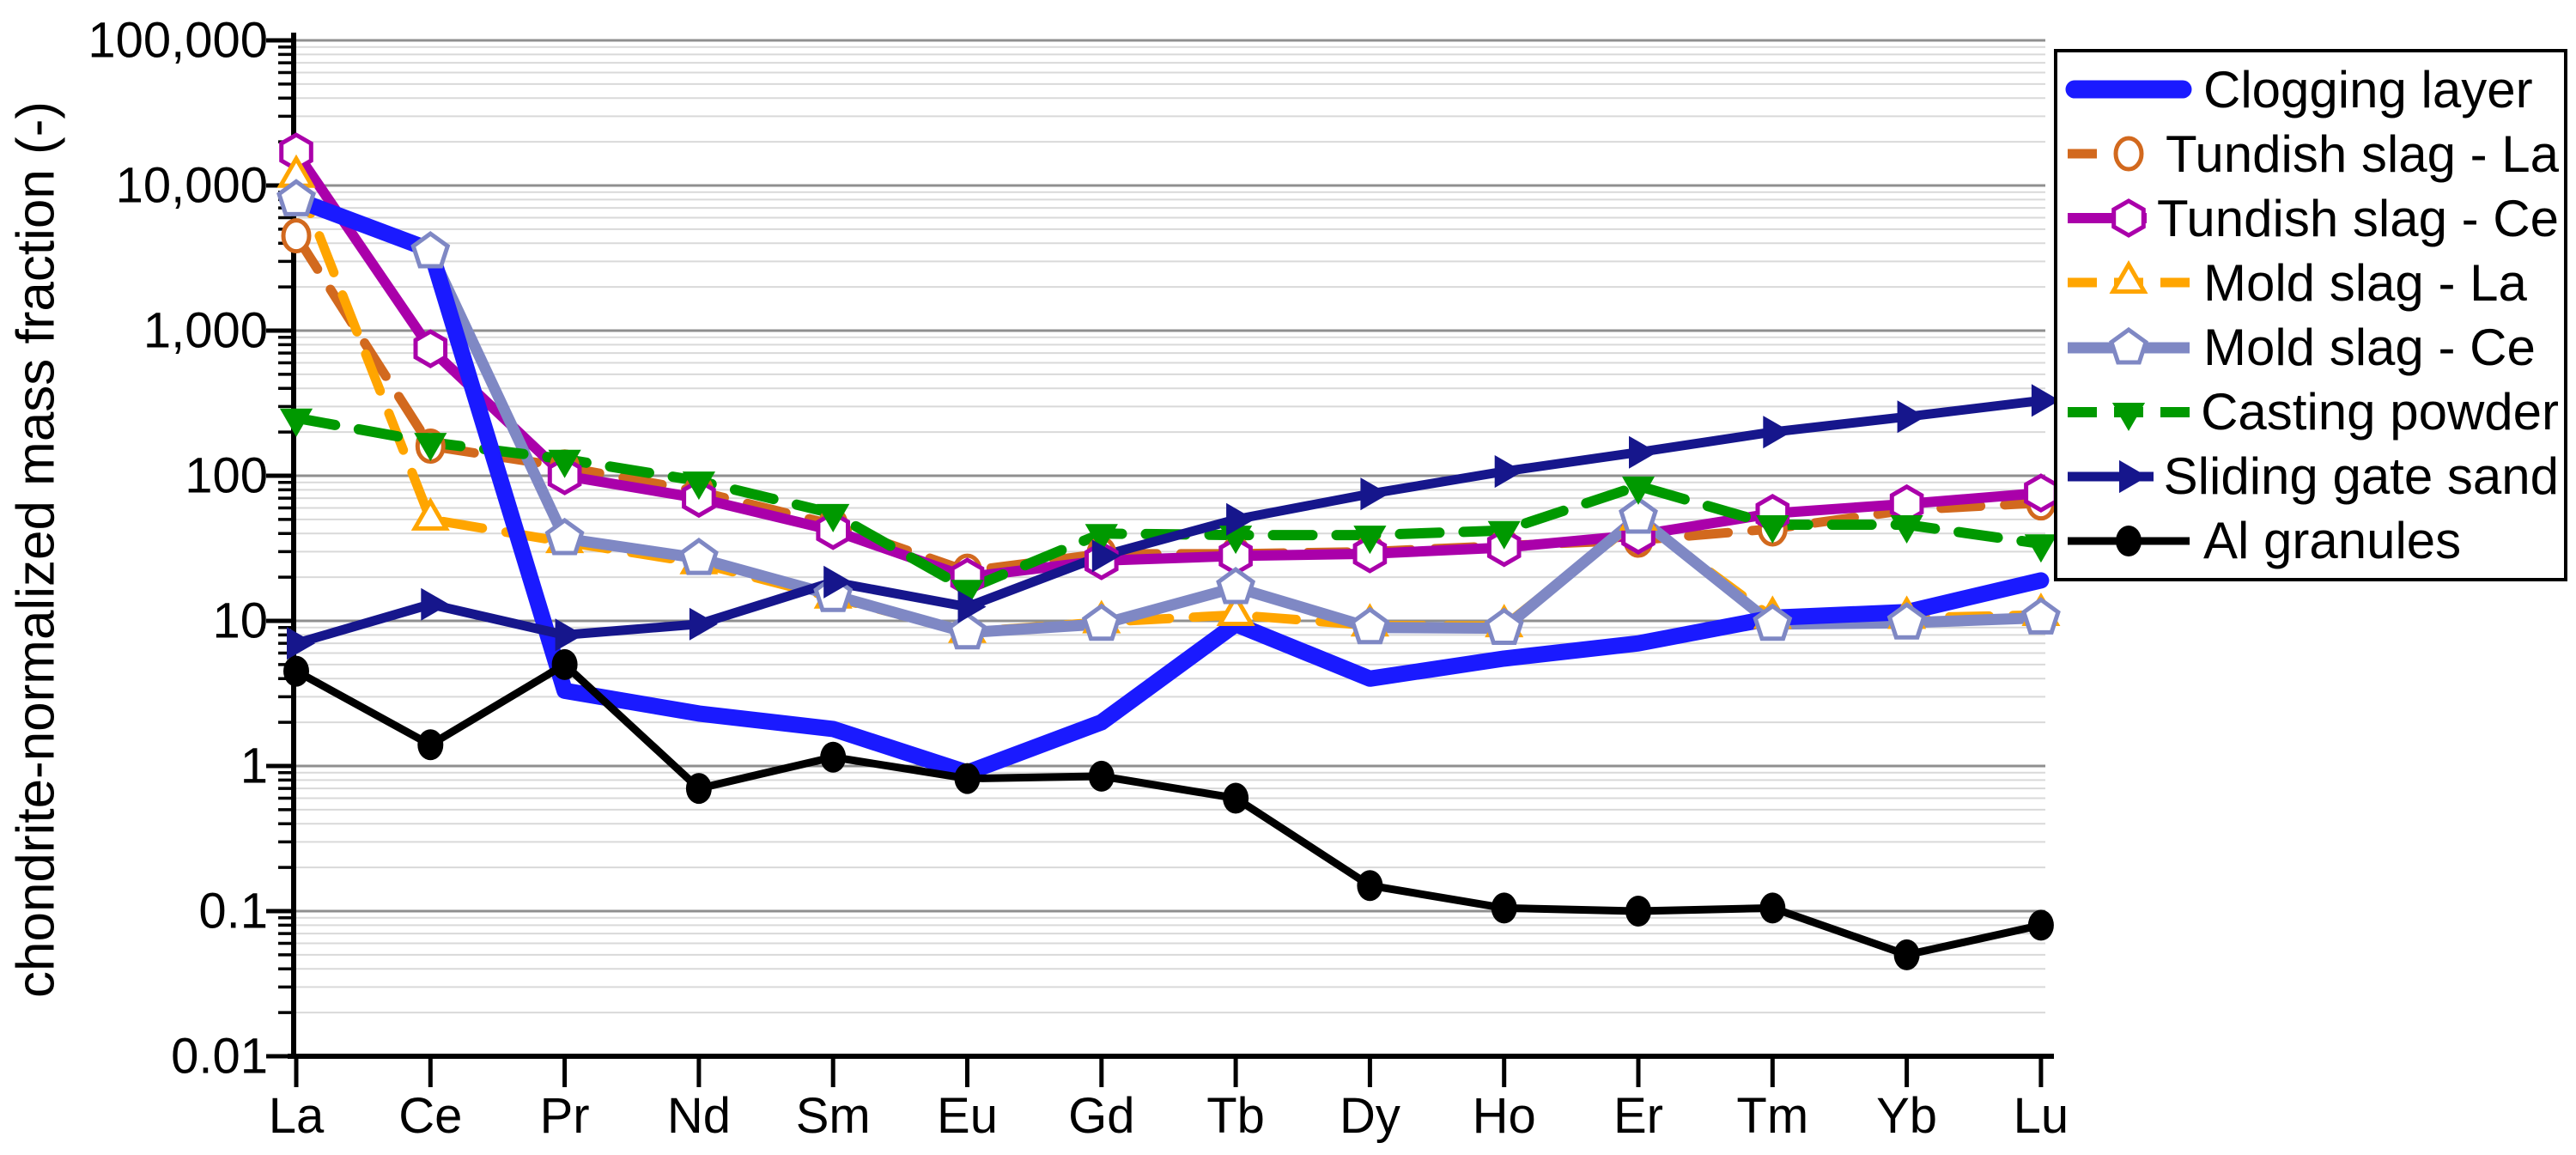 Image resolution: width=2576 pixels, height=1155 pixels. What do you see at coordinates (2332, 541) in the screenshot?
I see `legend-label-al-granules: Al granules` at bounding box center [2332, 541].